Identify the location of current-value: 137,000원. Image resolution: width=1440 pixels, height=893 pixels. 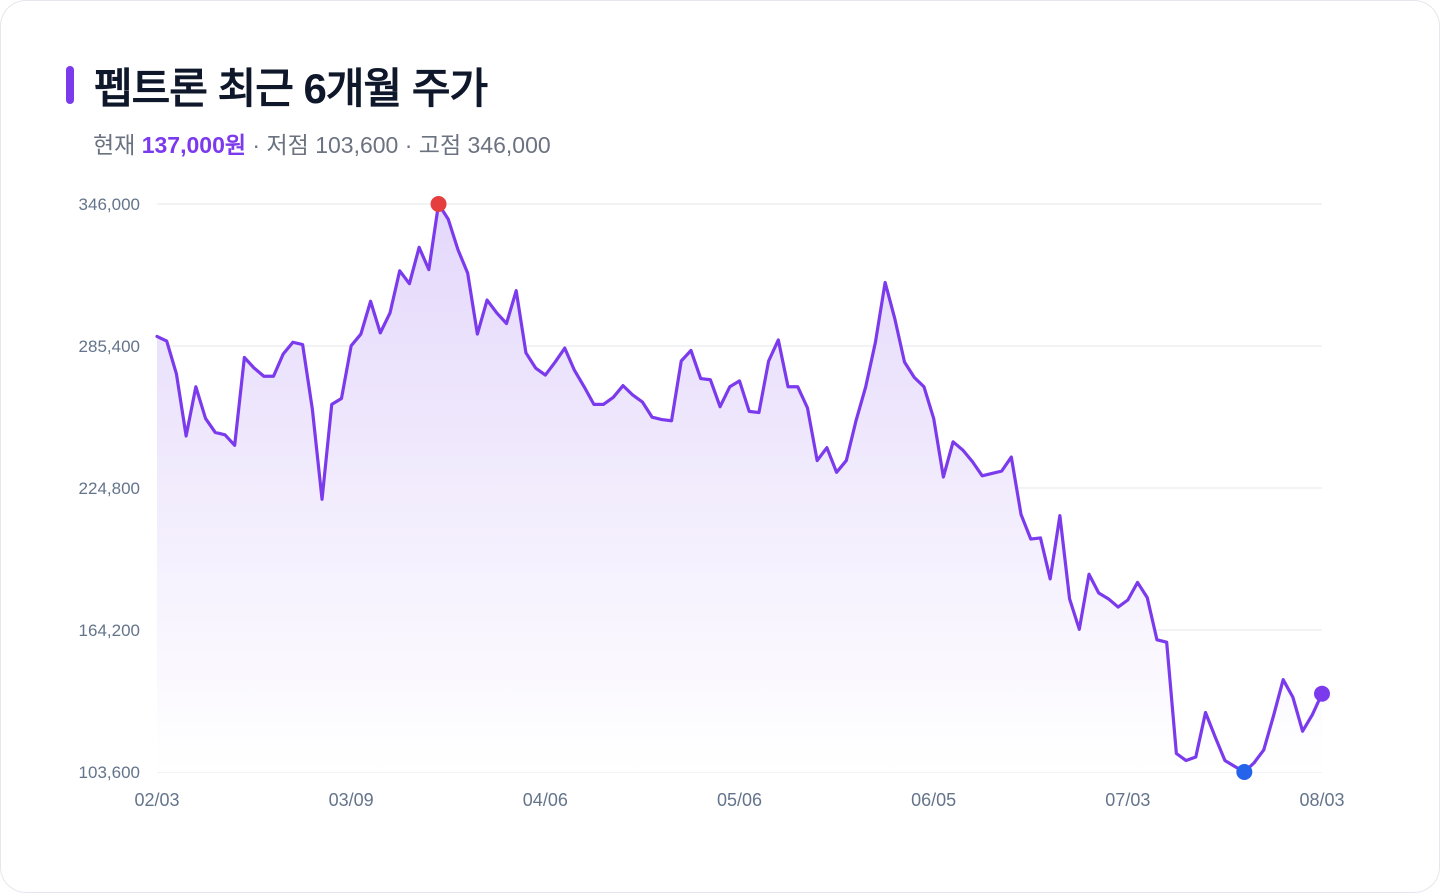
(194, 145).